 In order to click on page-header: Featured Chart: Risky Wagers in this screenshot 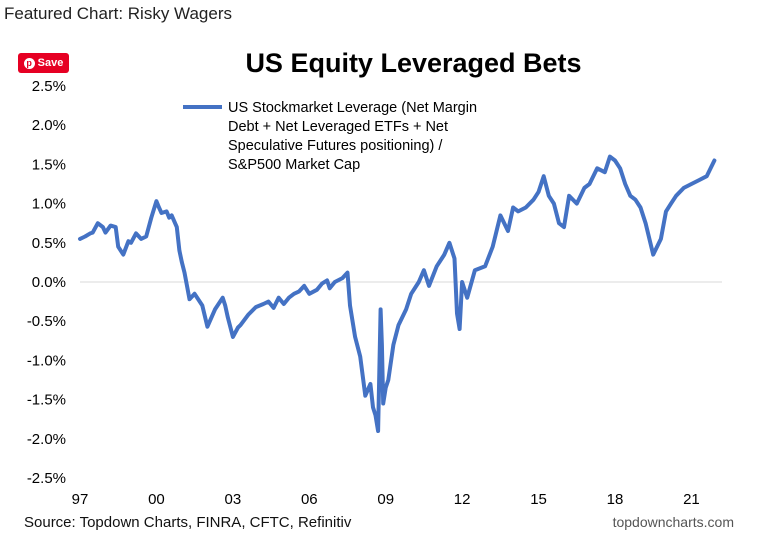, I will do `click(118, 13)`.